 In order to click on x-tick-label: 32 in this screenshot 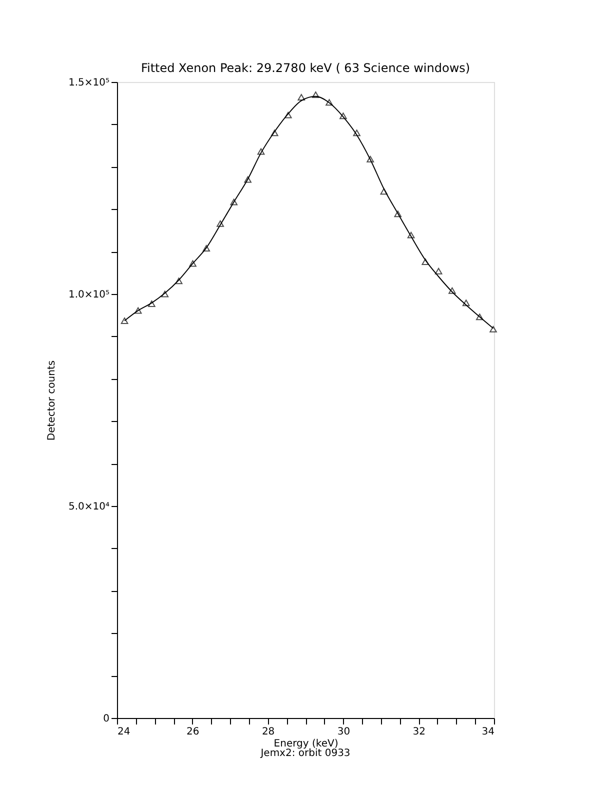, I will do `click(419, 732)`.